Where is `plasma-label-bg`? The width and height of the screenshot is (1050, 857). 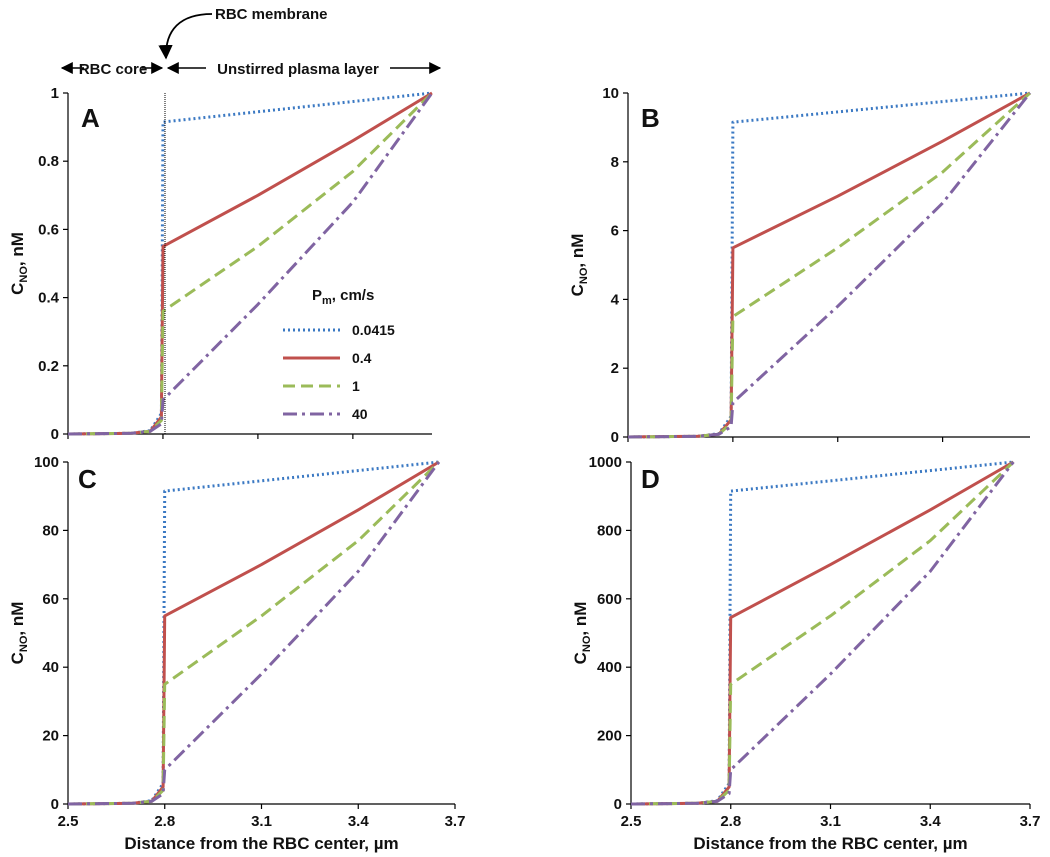 plasma-label-bg is located at coordinates (298, 68).